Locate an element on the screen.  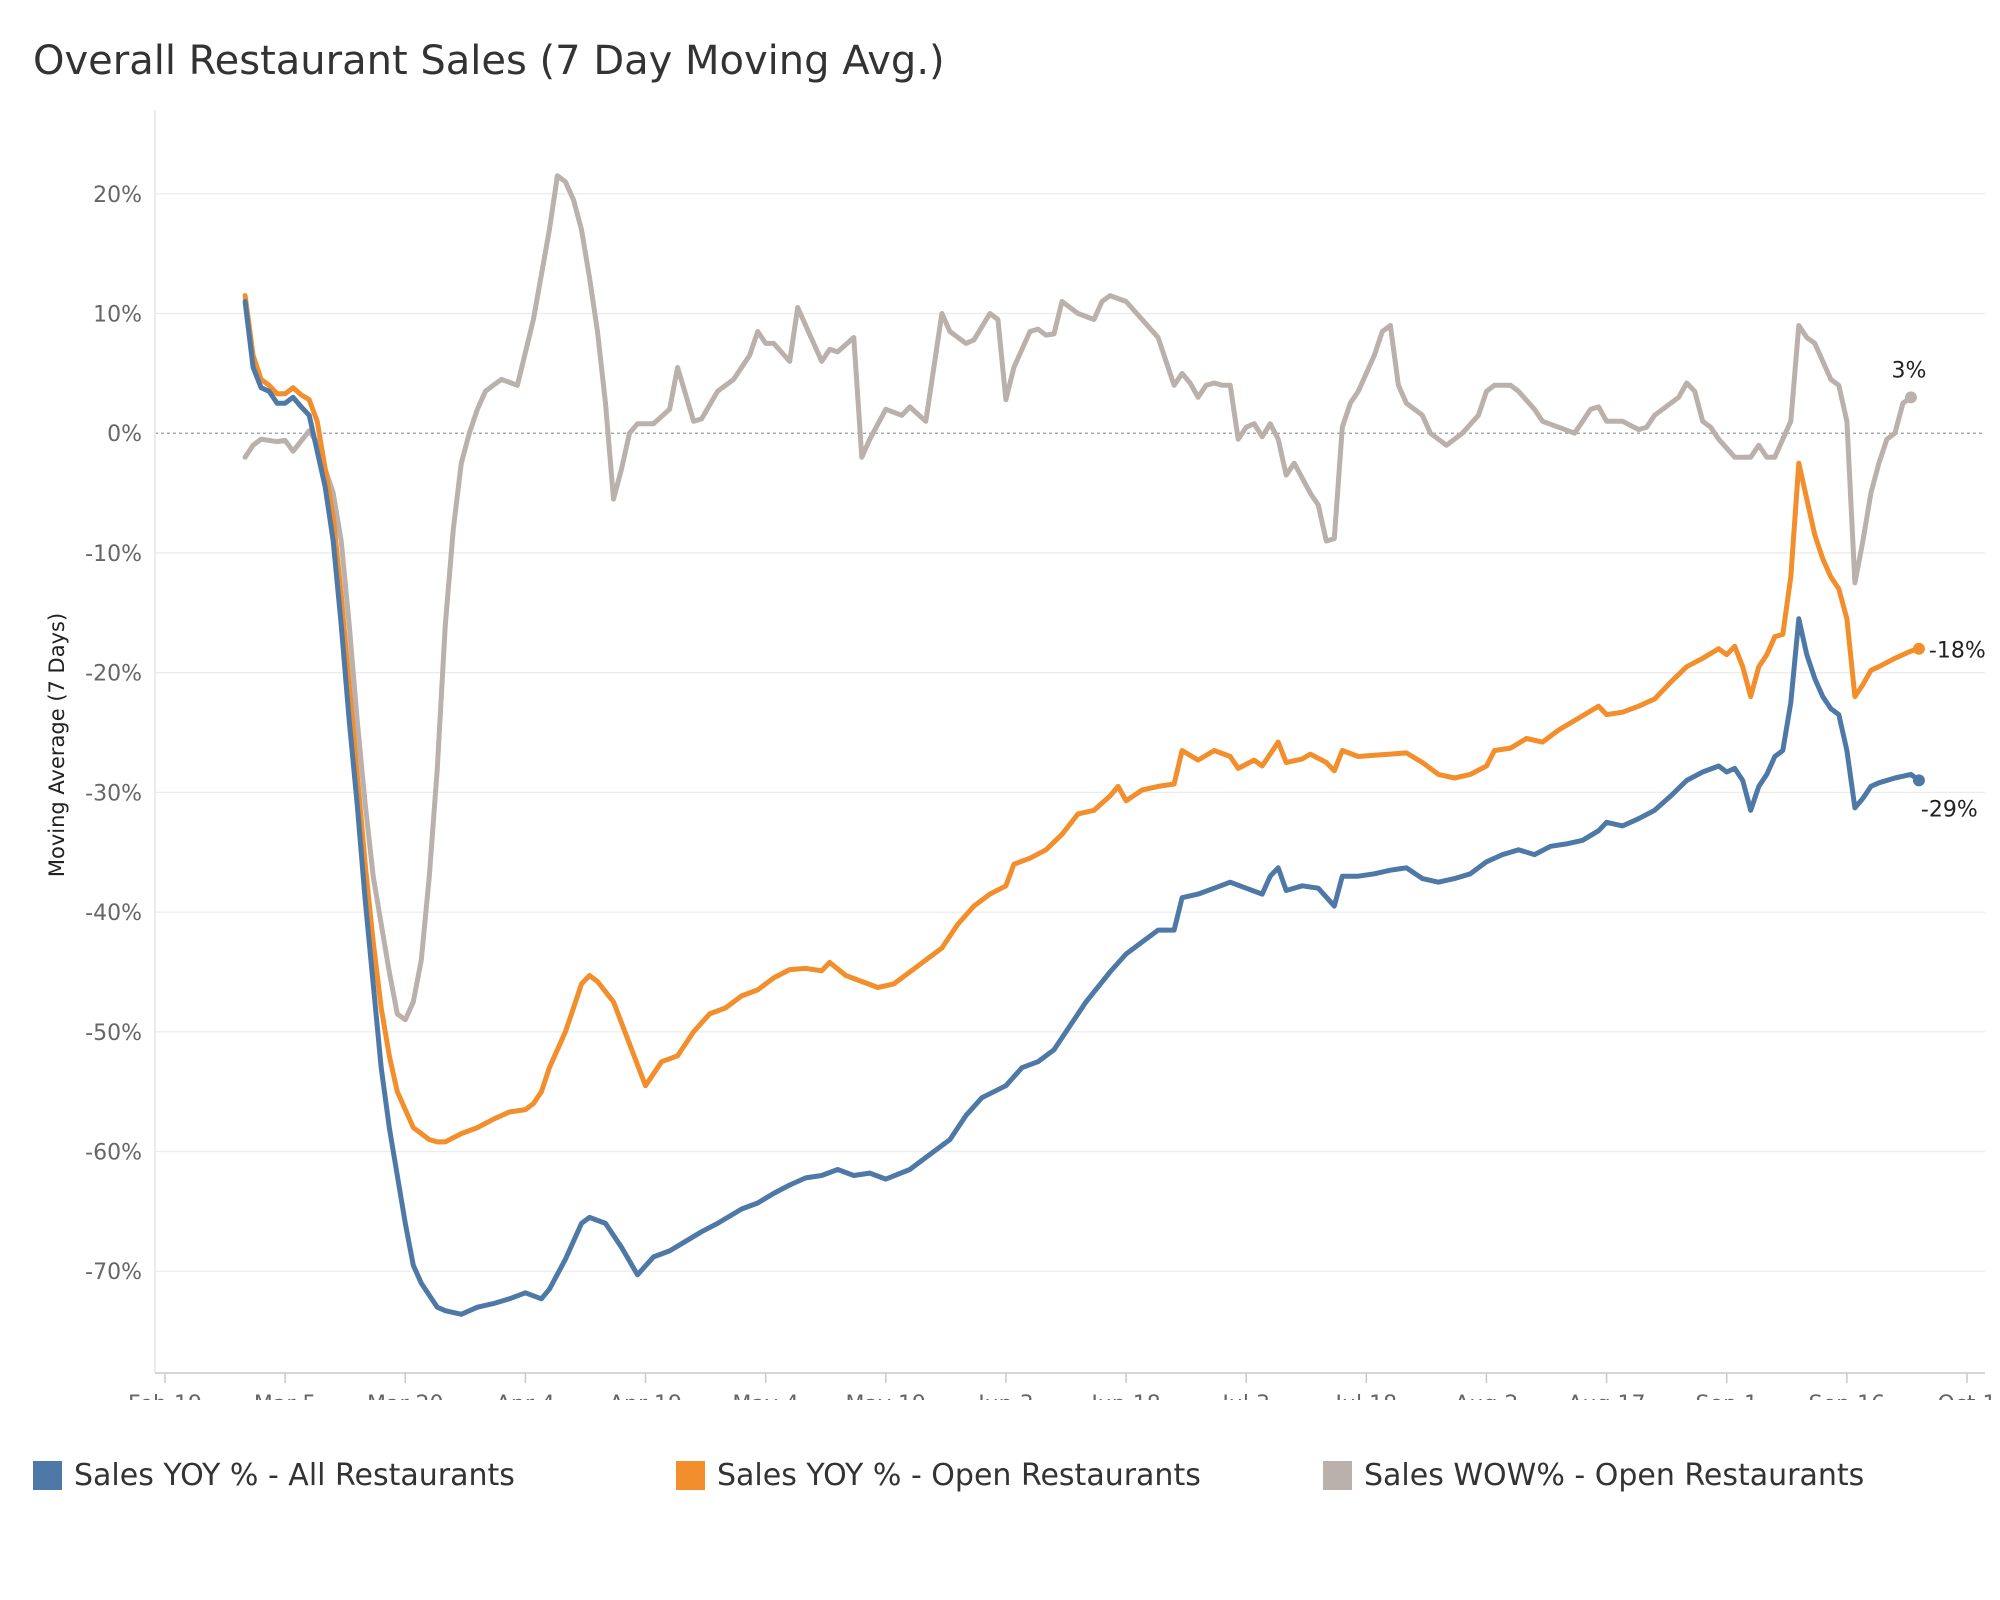
y-tick-label: -40% is located at coordinates (113, 913).